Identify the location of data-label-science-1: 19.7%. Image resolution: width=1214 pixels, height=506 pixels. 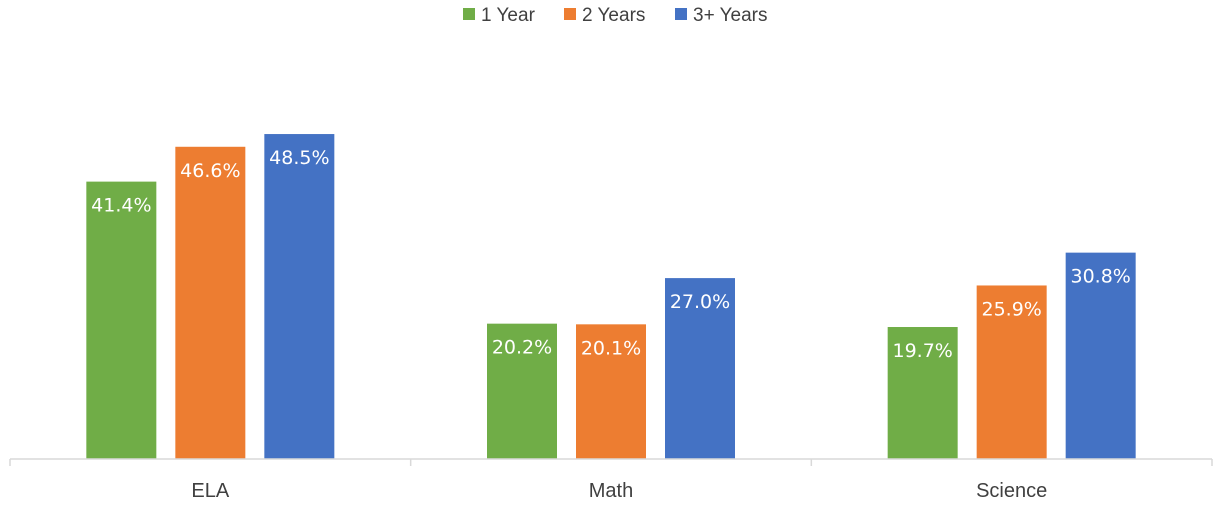
(922, 351).